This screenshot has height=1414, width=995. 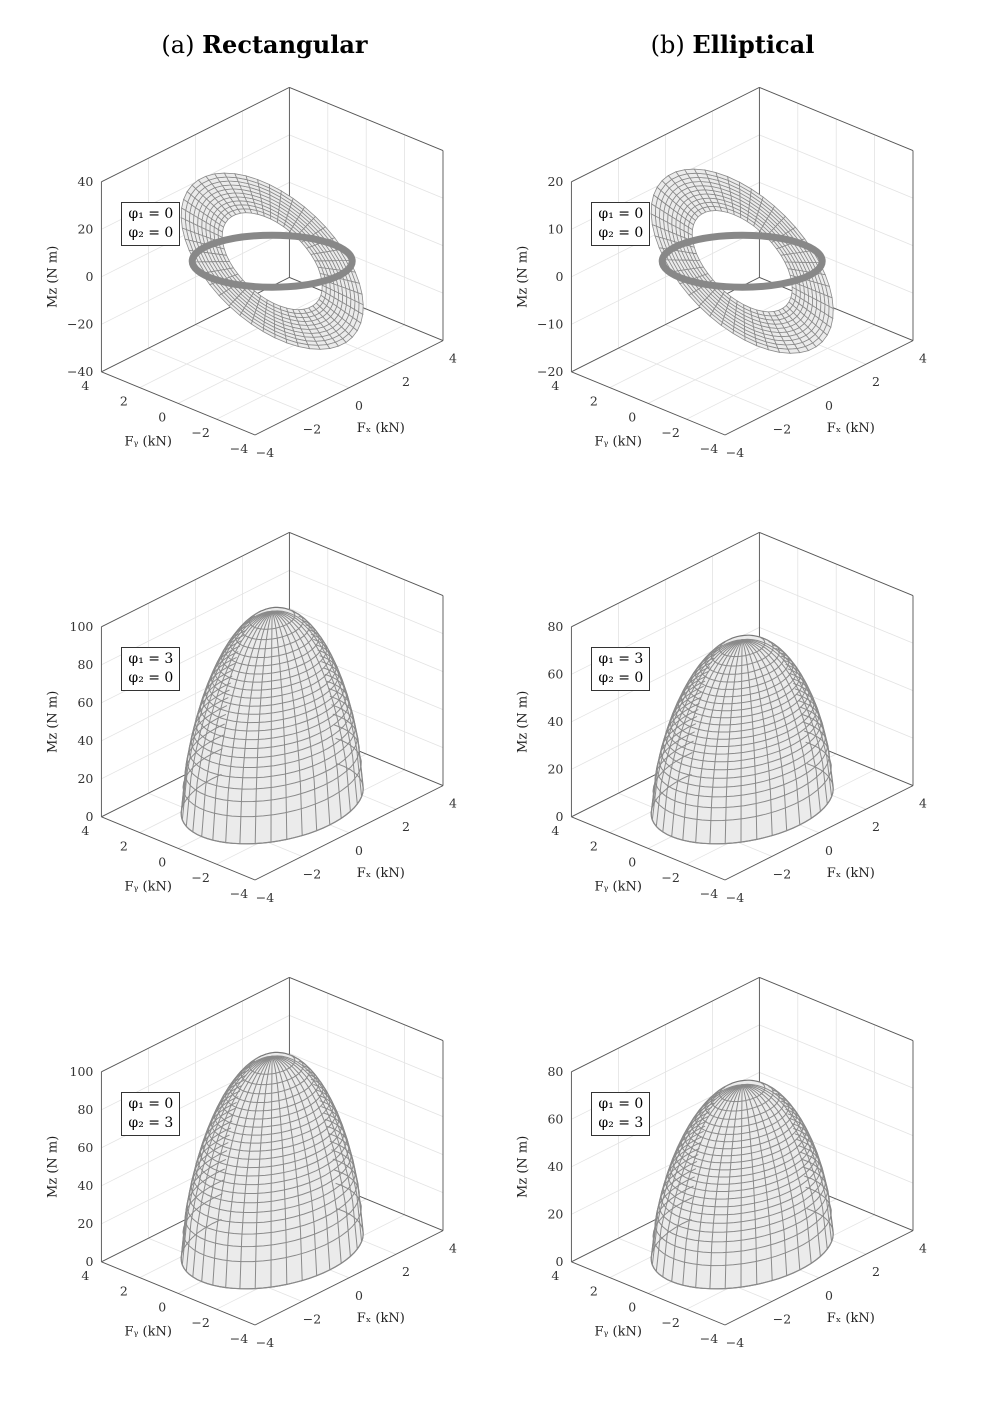 I want to click on legend-entry: φ₁ = 0, so click(x=621, y=214).